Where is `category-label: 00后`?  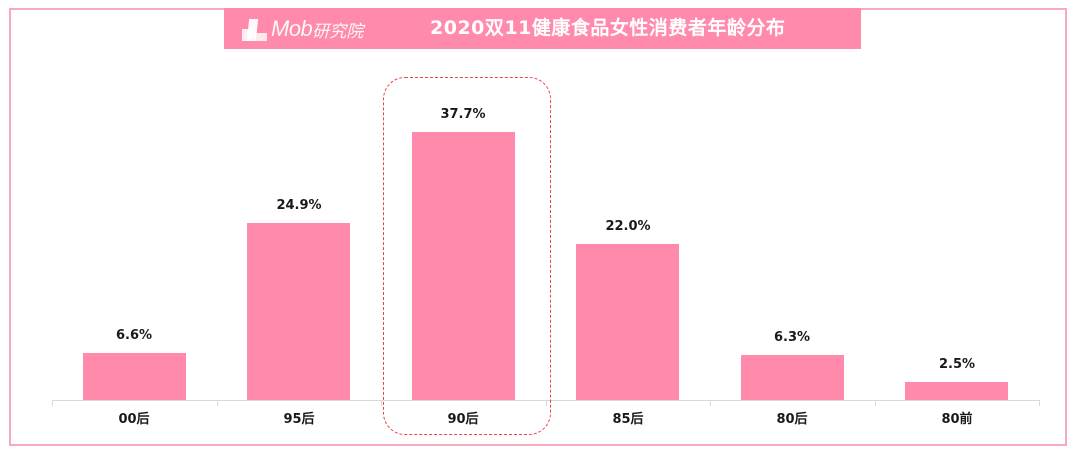
category-label: 00后 is located at coordinates (134, 419).